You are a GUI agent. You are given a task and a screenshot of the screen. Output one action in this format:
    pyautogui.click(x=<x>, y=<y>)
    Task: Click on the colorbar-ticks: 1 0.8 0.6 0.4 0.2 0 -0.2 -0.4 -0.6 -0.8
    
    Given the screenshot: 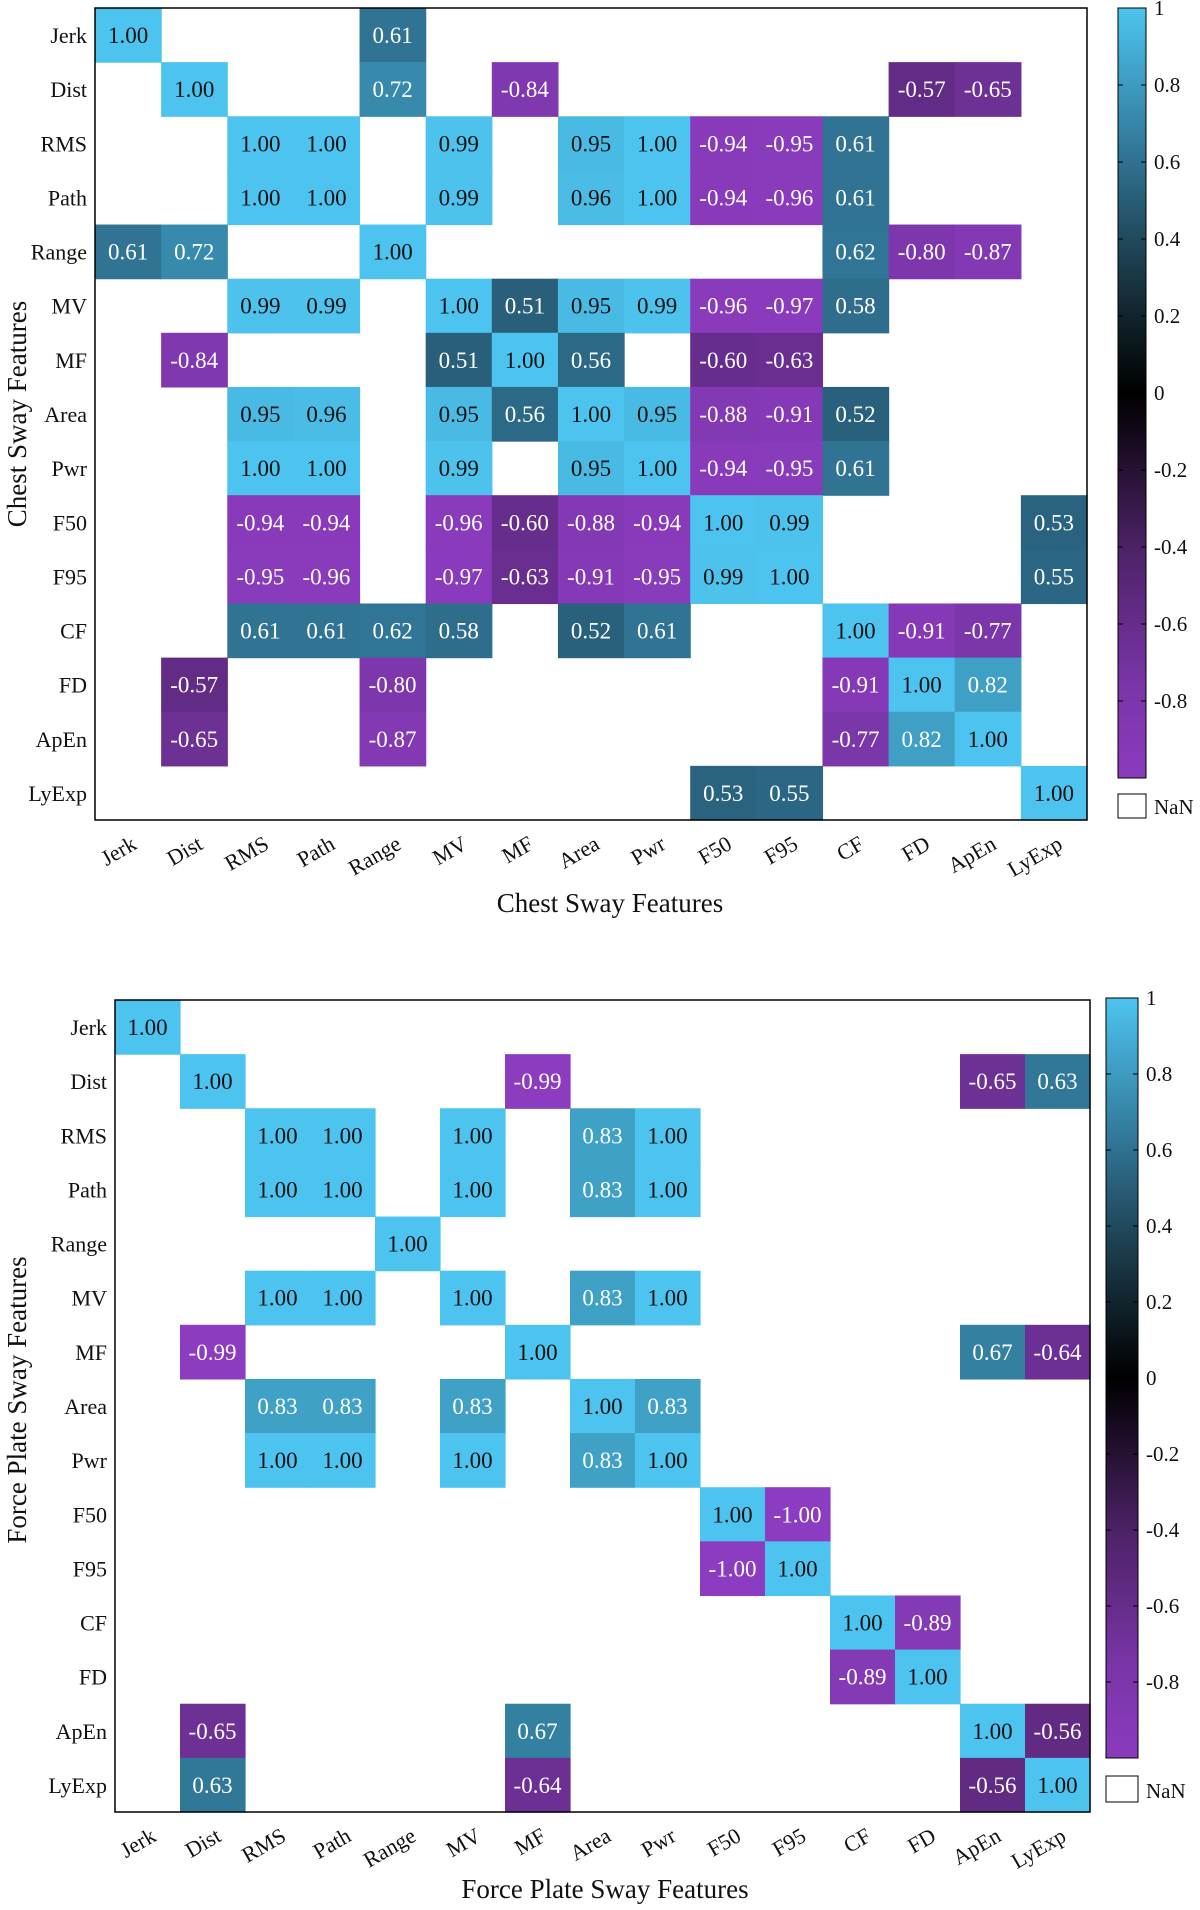 What is the action you would take?
    pyautogui.click(x=1153, y=356)
    